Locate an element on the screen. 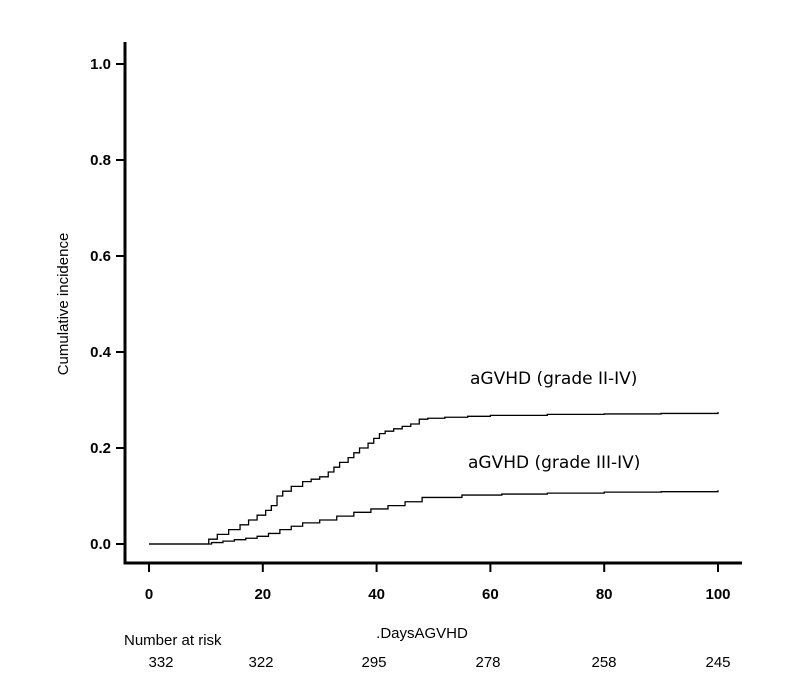  number-at-risk-value: 332 is located at coordinates (160, 662).